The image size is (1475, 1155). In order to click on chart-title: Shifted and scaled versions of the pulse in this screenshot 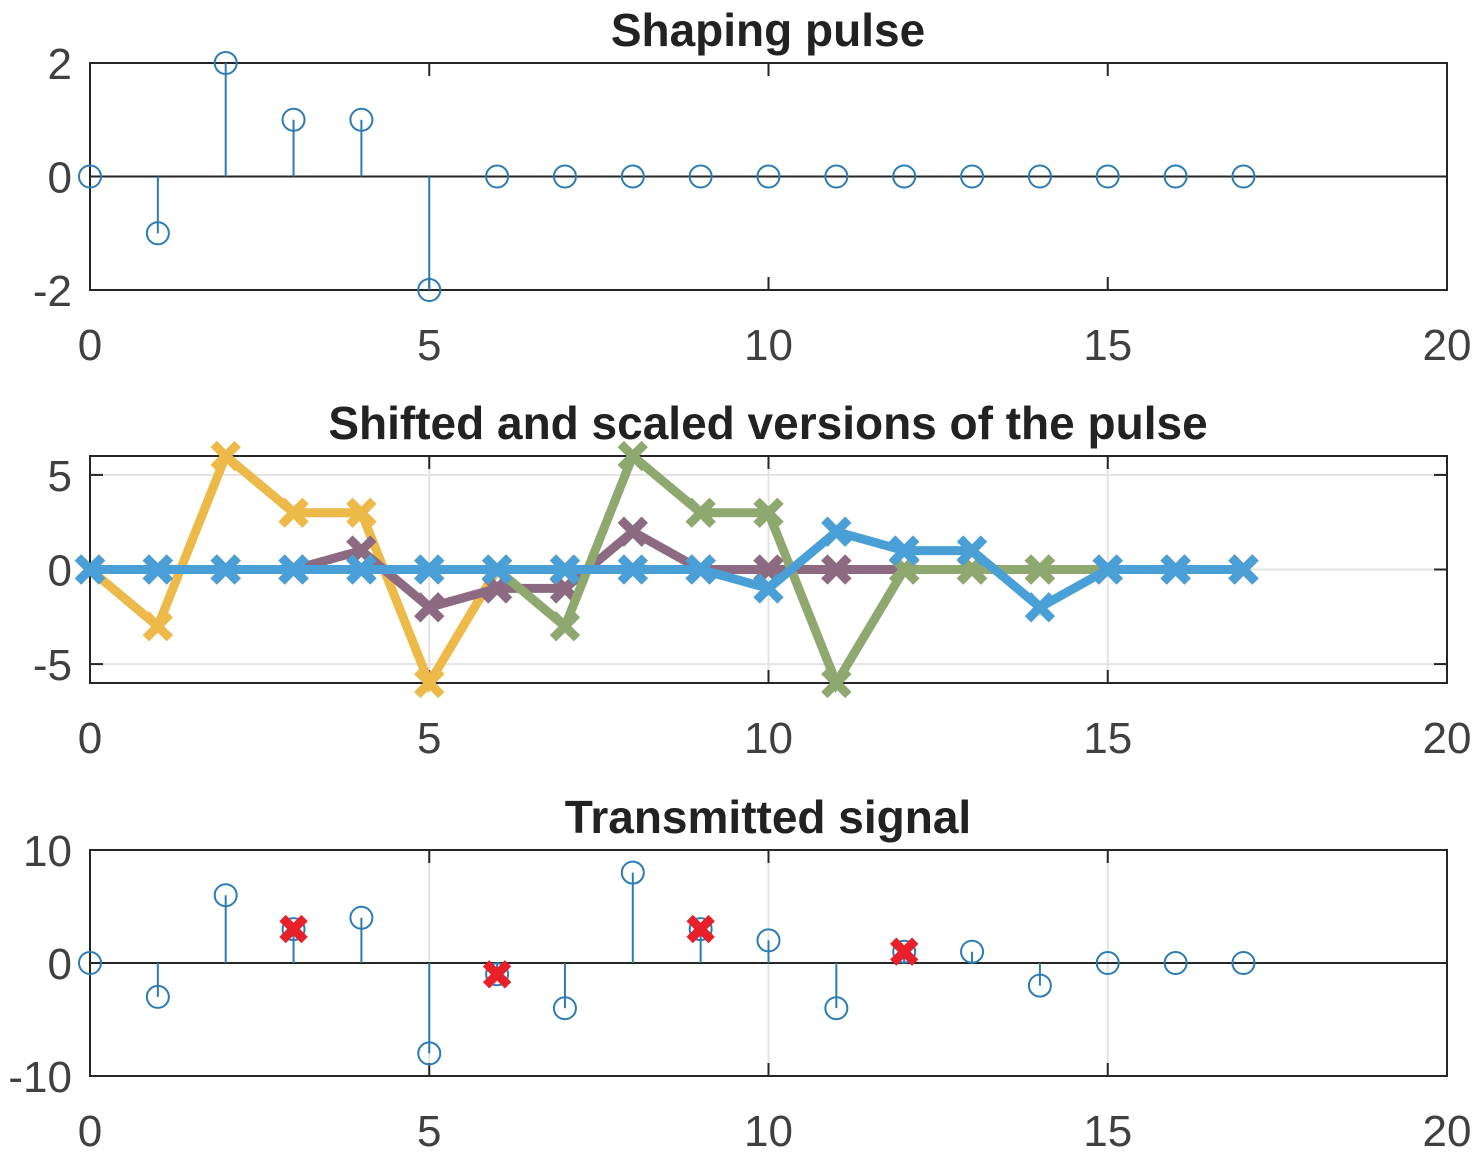, I will do `click(767, 423)`.